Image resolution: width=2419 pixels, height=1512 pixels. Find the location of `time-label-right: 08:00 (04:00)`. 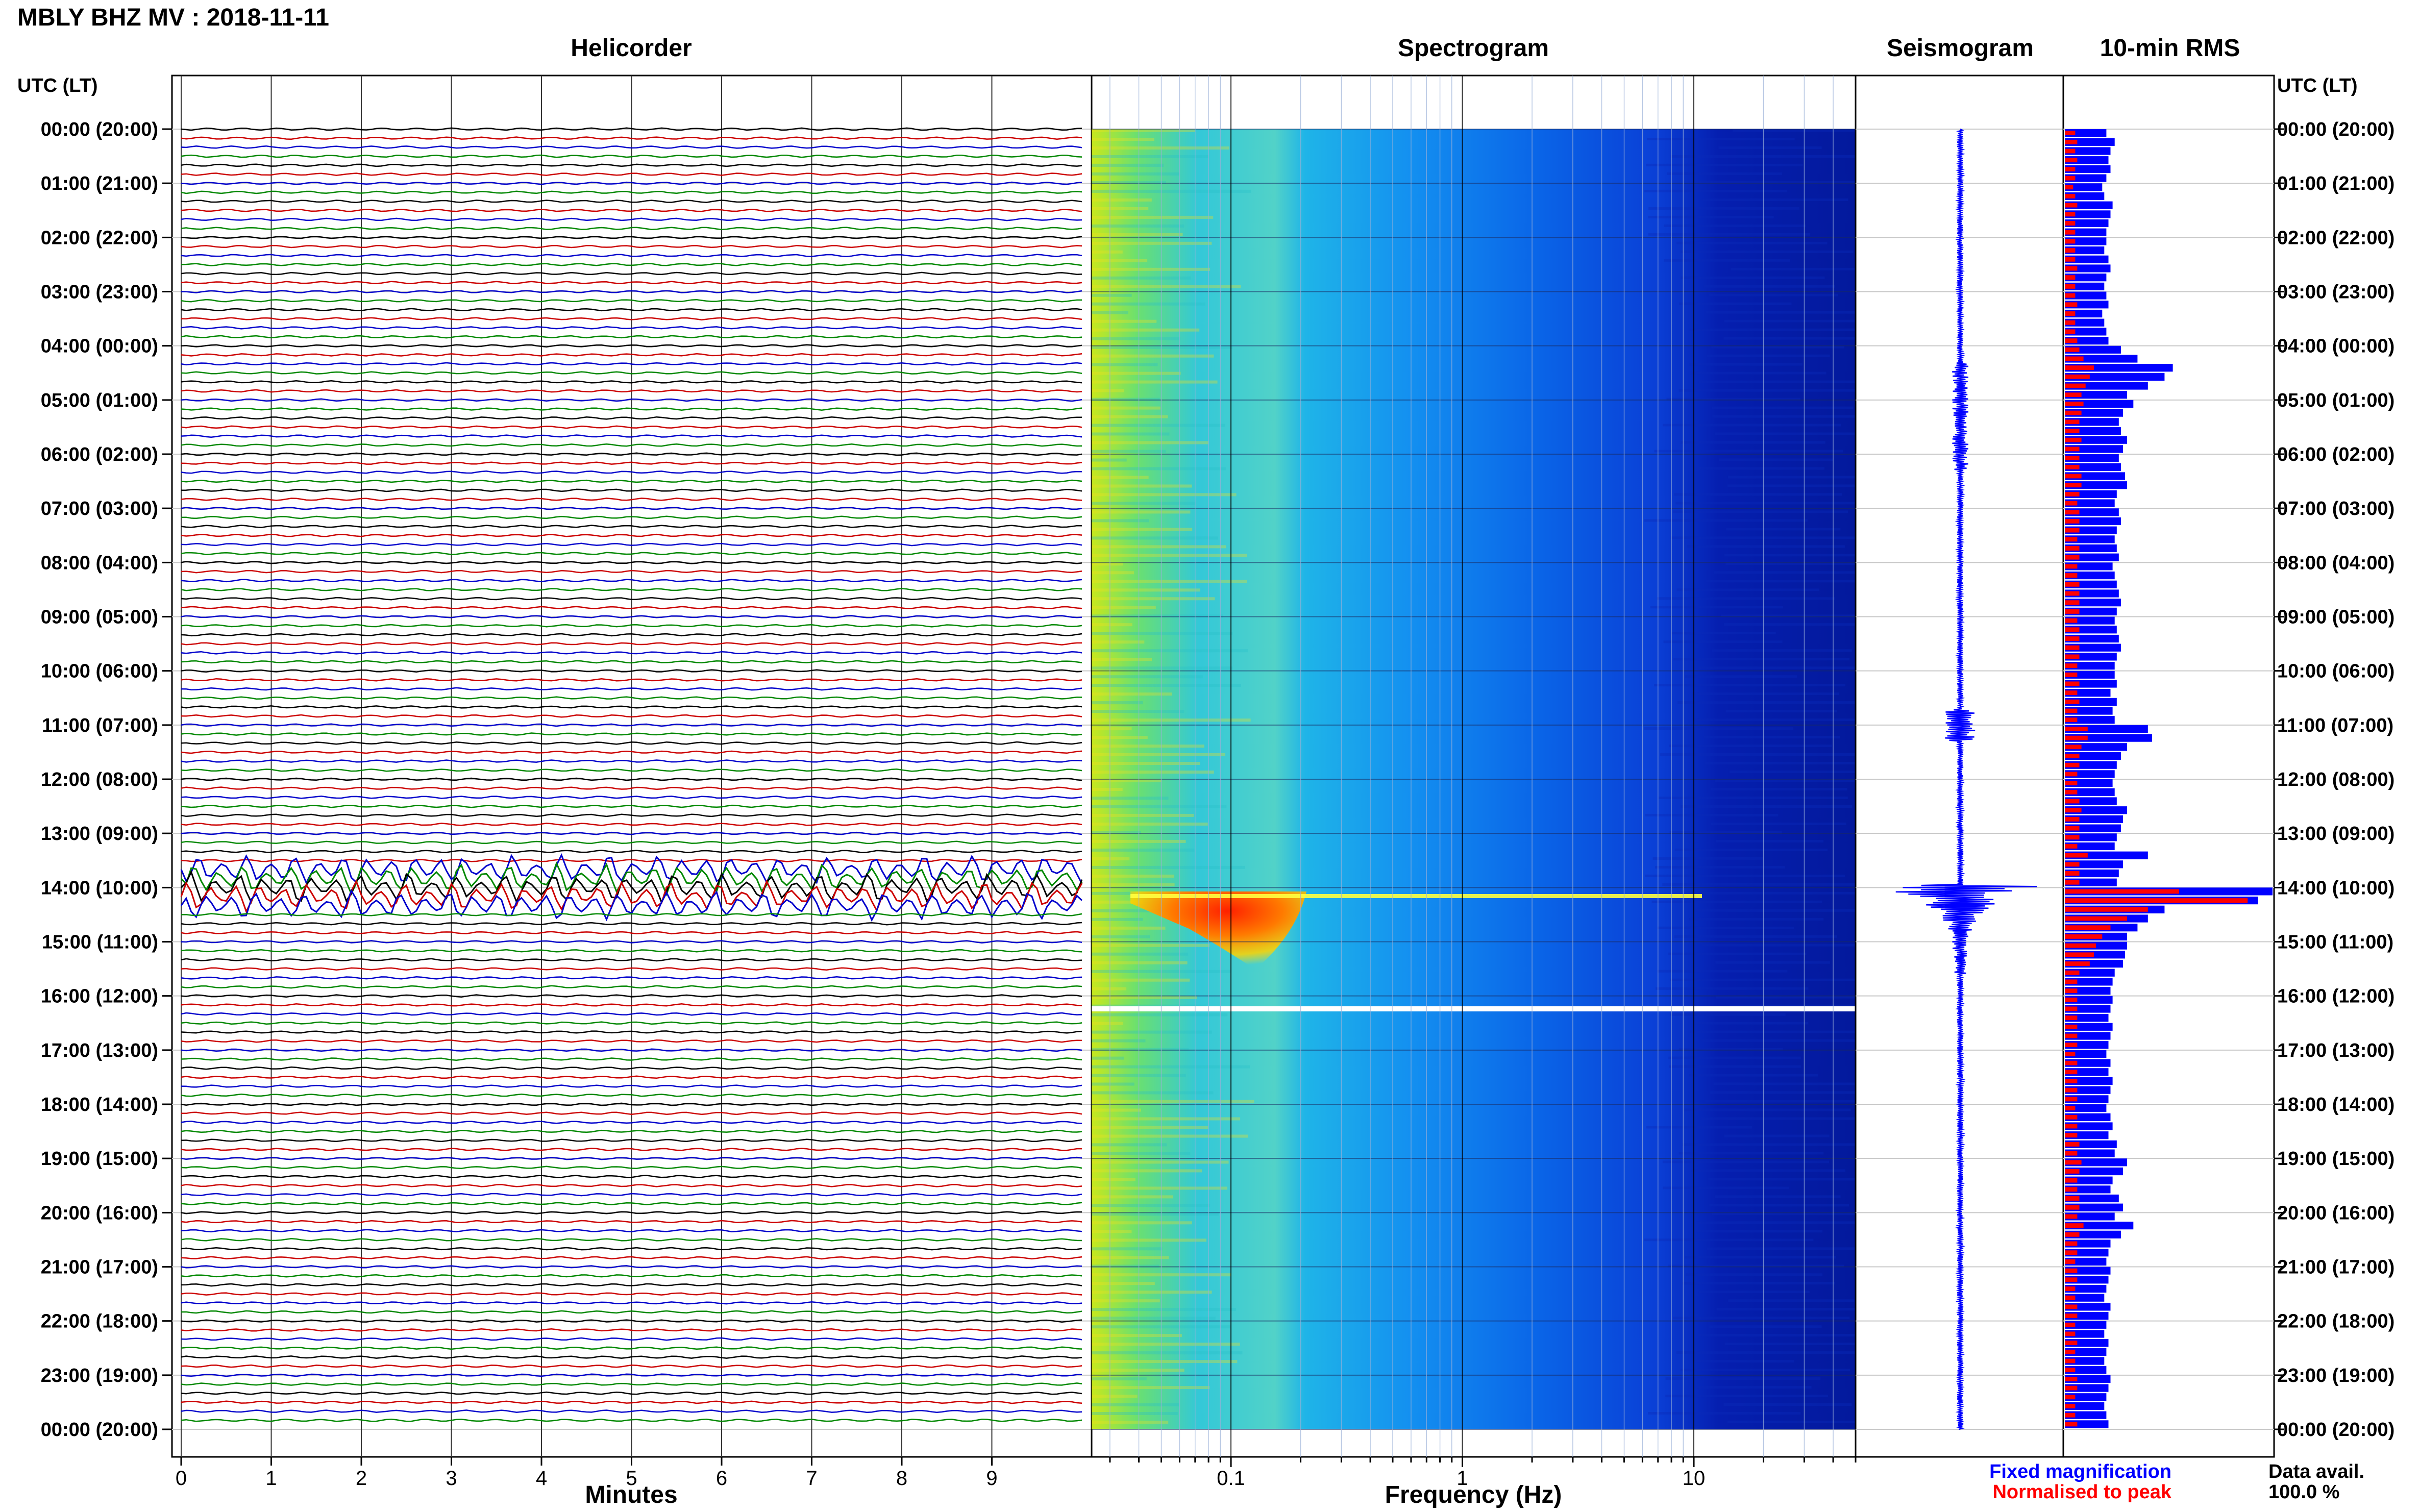

time-label-right: 08:00 (04:00) is located at coordinates (2336, 563).